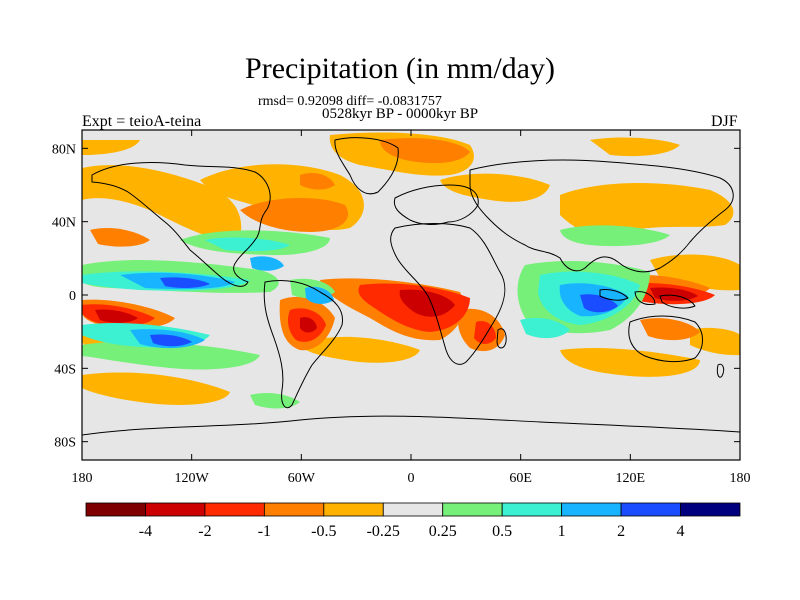 The image size is (800, 600). Describe the element at coordinates (443, 531) in the screenshot. I see `colorbar-label: 0.25` at that location.